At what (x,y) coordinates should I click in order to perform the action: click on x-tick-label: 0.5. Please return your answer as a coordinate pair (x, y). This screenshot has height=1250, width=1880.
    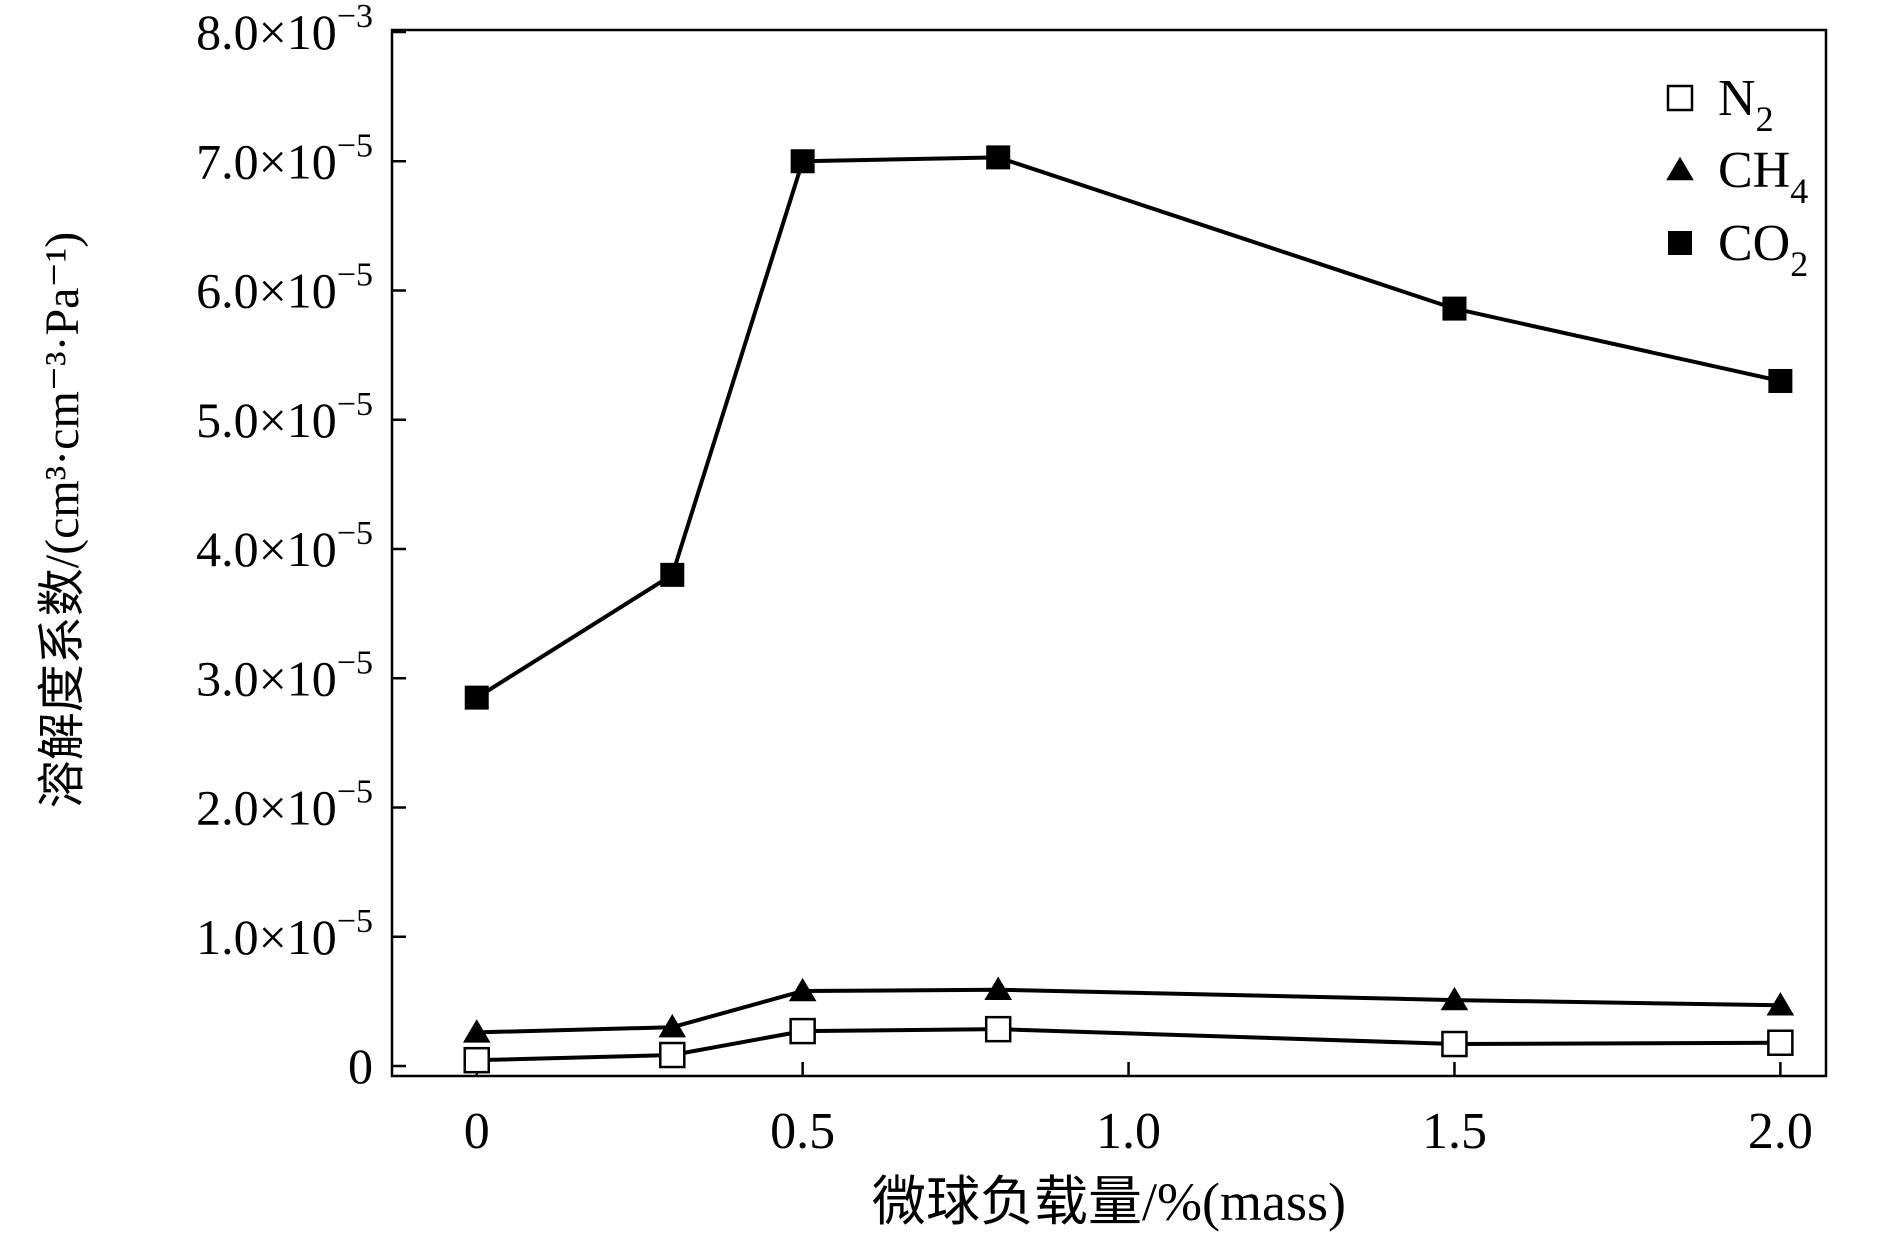
    Looking at the image, I should click on (802, 1131).